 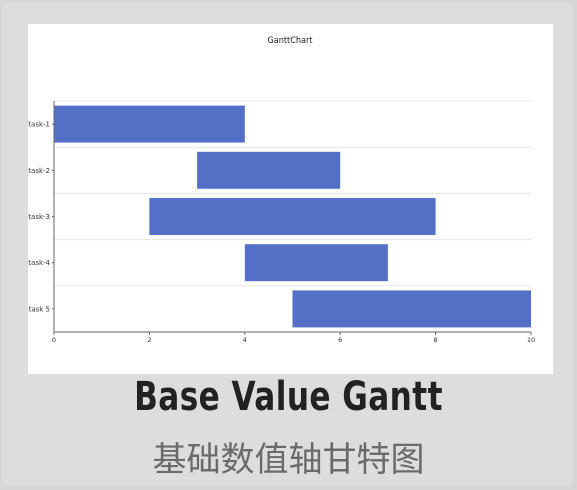 I want to click on x-tick-label: 4, so click(x=245, y=340).